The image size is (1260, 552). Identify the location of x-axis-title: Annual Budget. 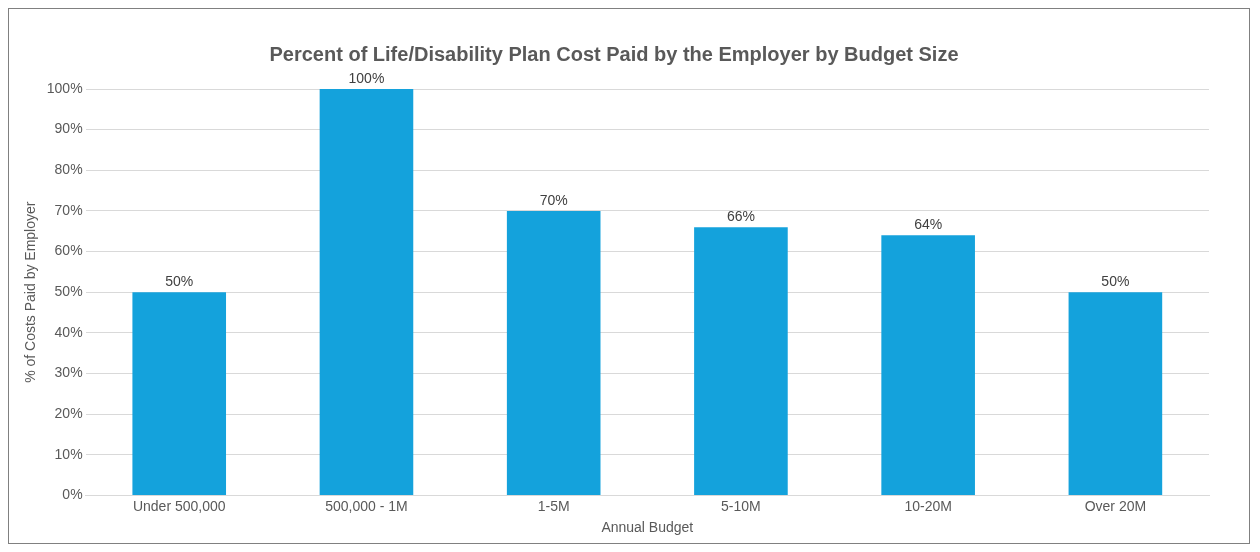
(647, 527).